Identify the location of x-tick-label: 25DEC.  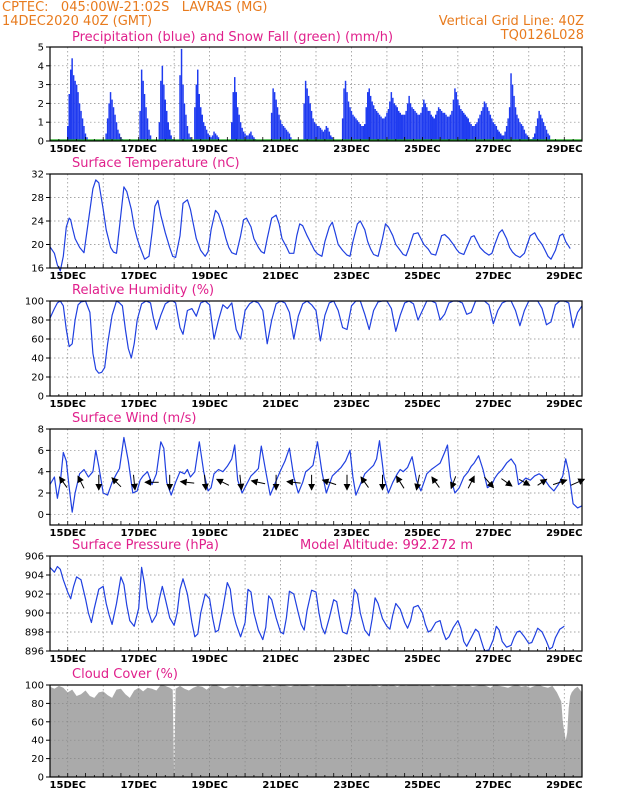
(422, 659).